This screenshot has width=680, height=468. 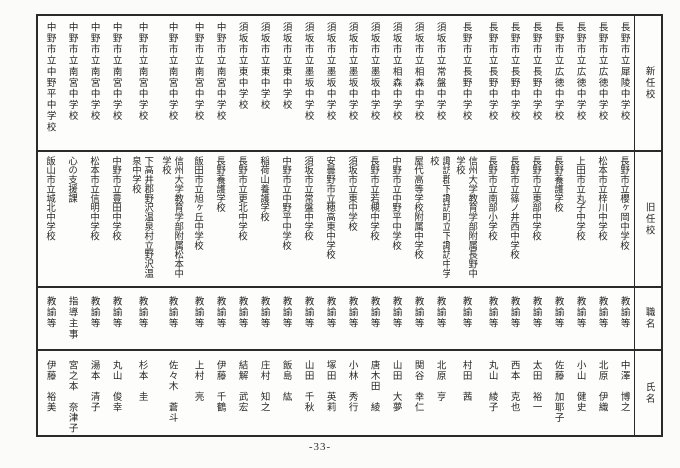 I want to click on old-school-cell: 稲荷山養護学校, so click(x=263, y=220).